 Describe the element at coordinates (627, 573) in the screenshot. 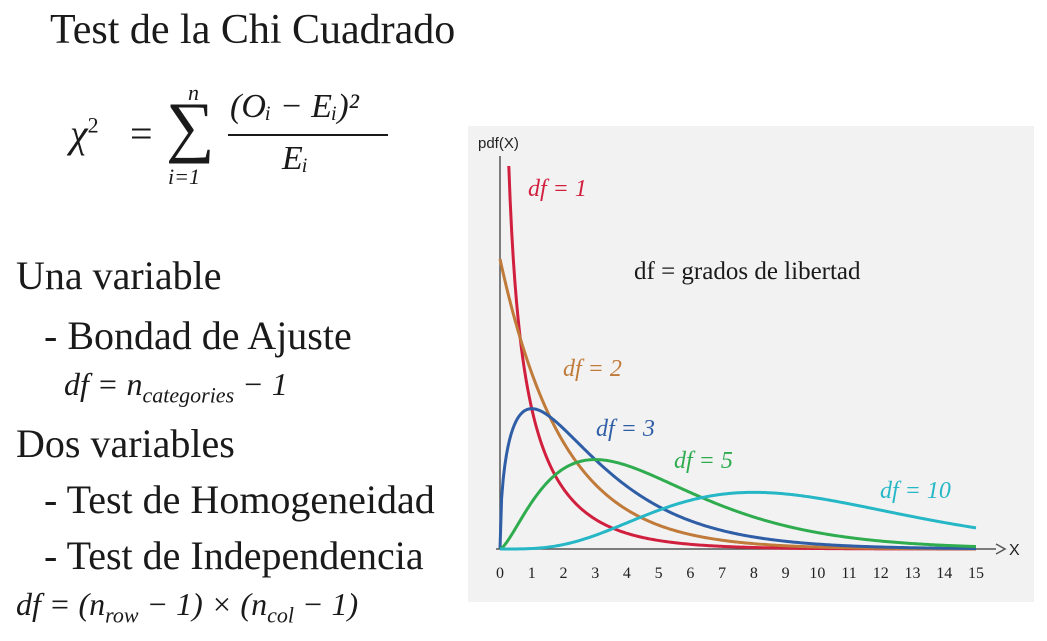

I see `x-tick-label: 4` at that location.